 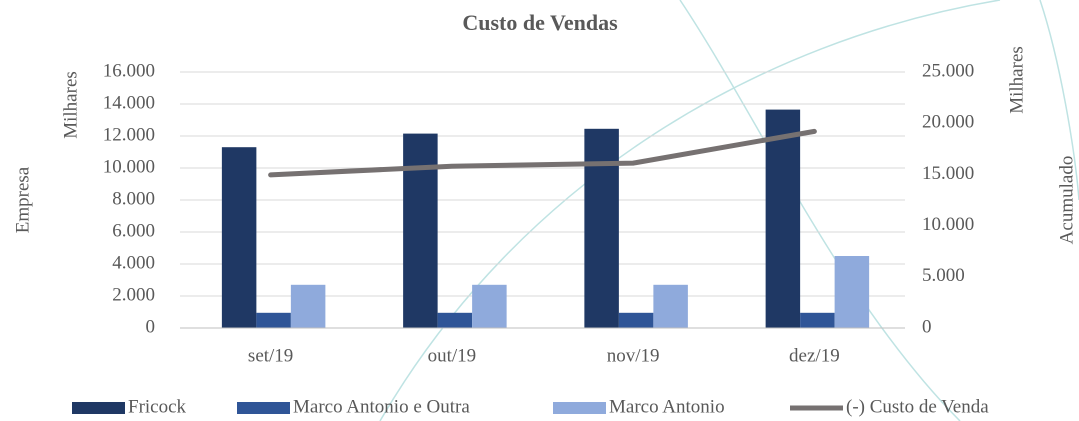 I want to click on y2-tick-label: 15.000, so click(x=948, y=173).